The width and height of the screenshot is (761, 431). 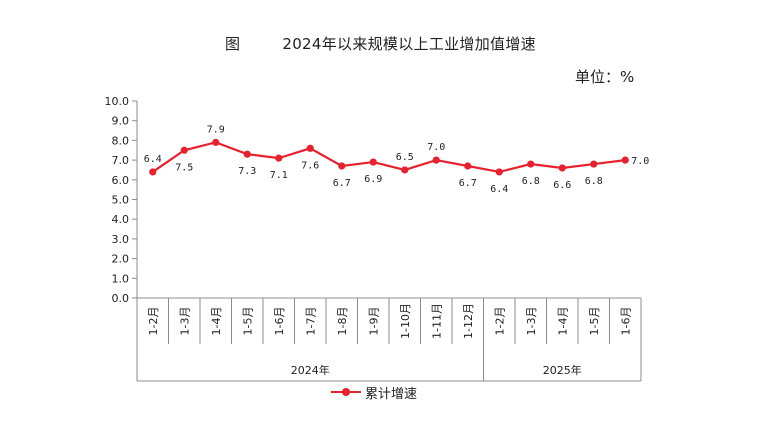 I want to click on x-tick-label: 1-7月, so click(x=310, y=321).